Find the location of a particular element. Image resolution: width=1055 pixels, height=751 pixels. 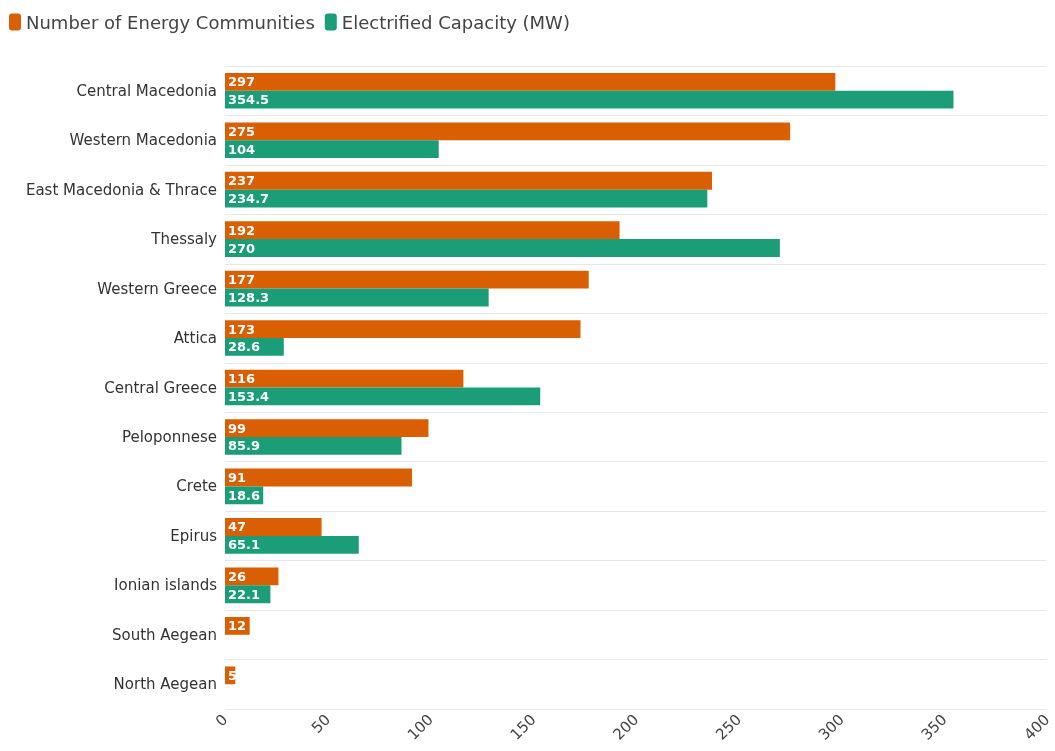

data-label: 173 is located at coordinates (242, 329).